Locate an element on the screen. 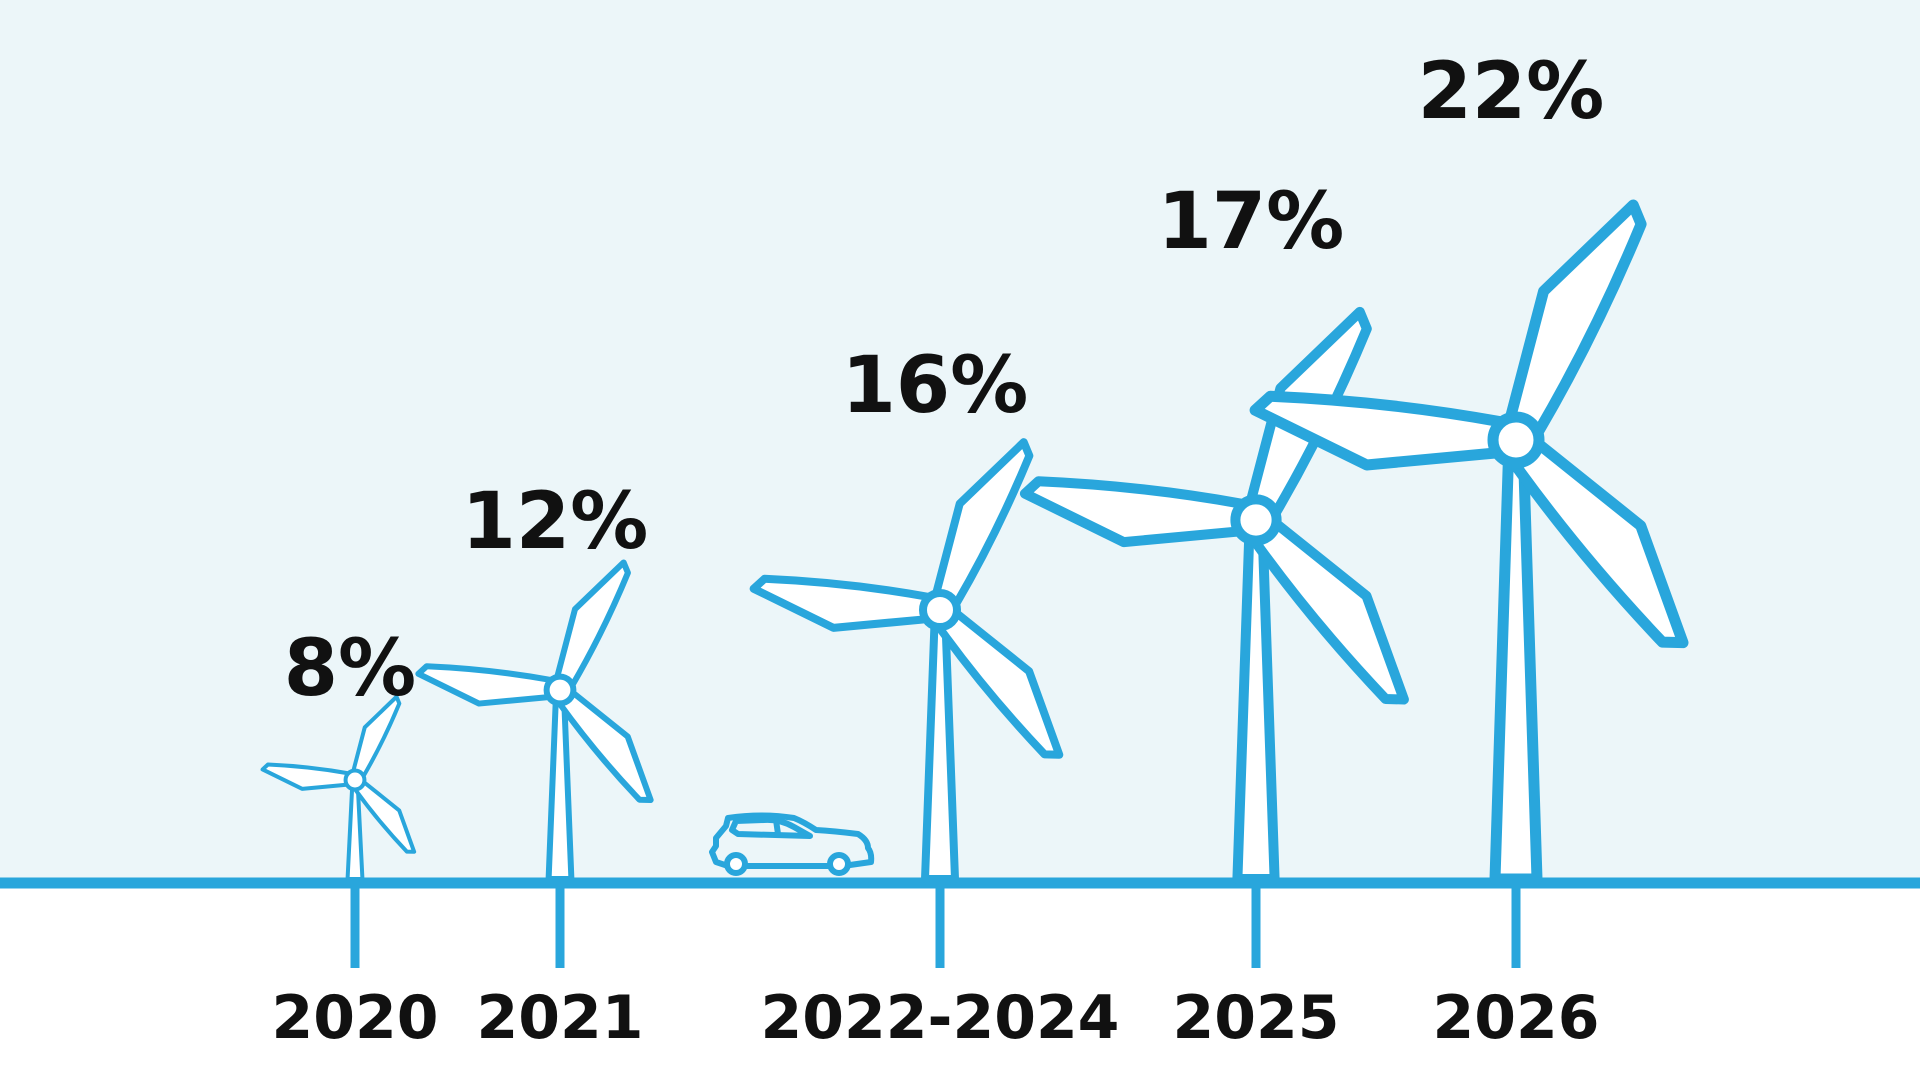 This screenshot has width=1920, height=1080. x-tick-label: 2022-2024 is located at coordinates (940, 1018).